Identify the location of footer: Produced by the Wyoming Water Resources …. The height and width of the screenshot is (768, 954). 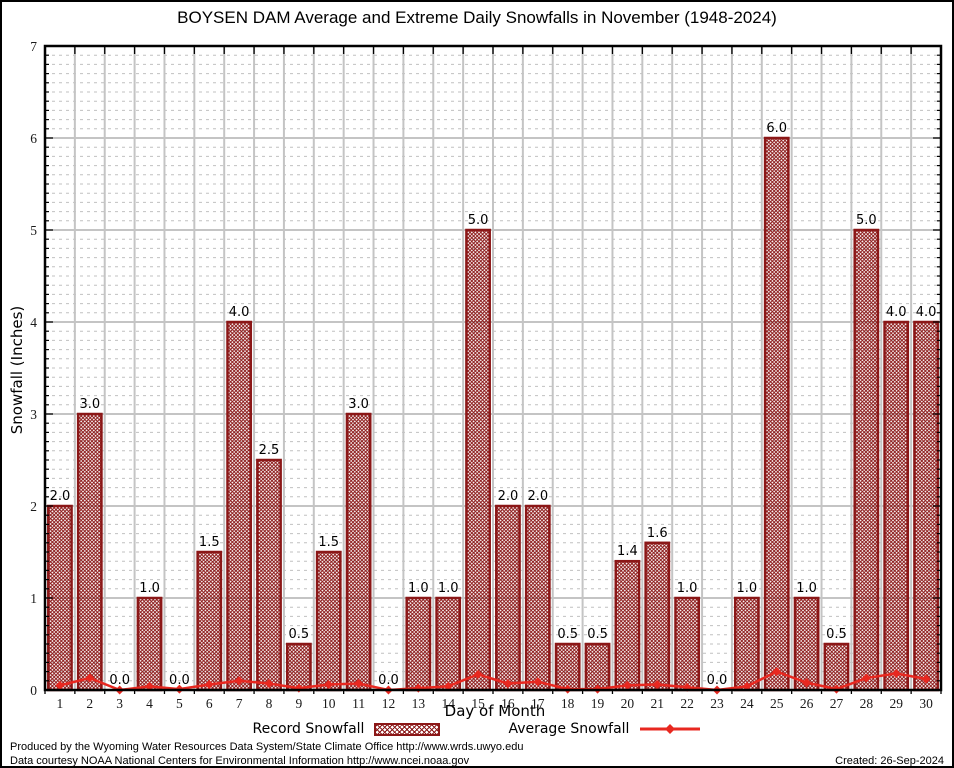
(477, 754).